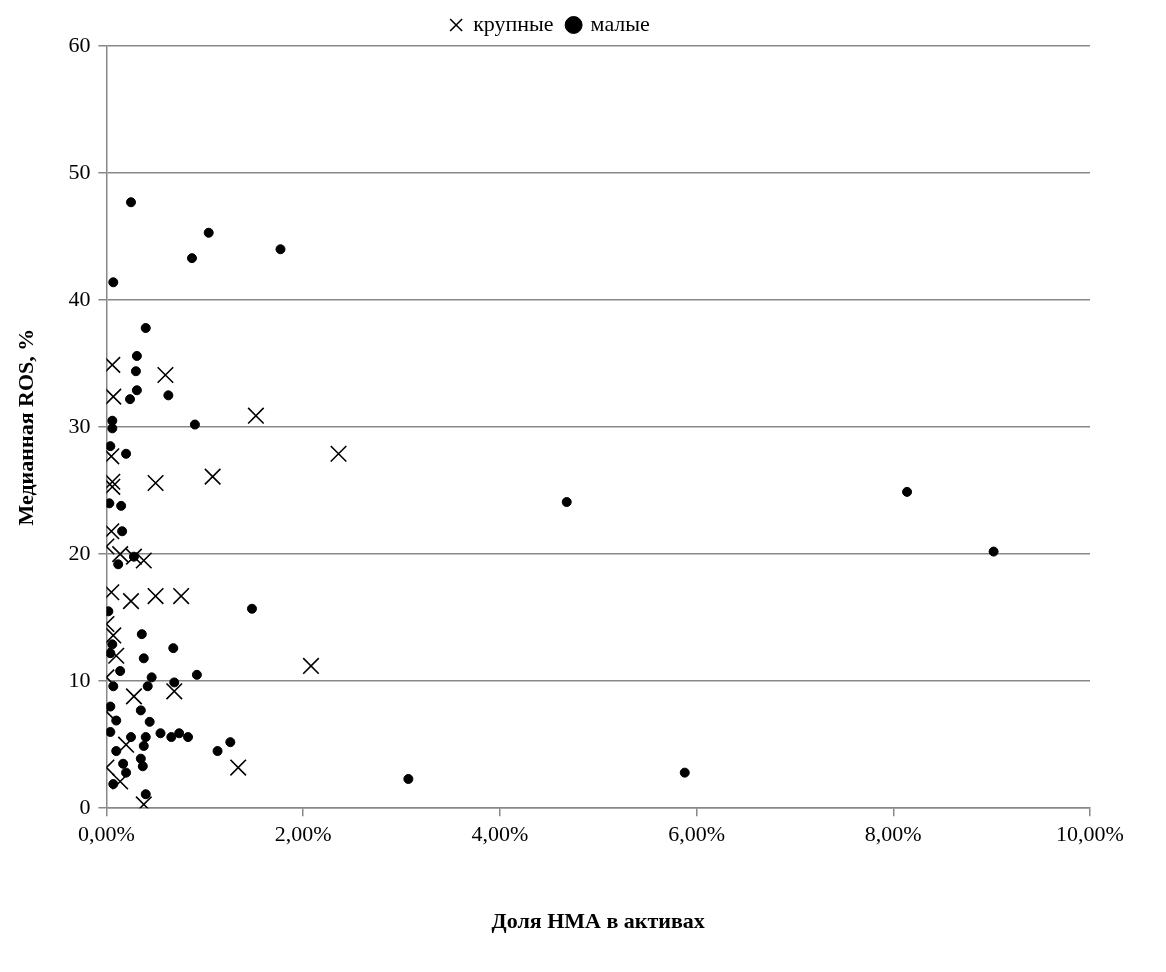 The image size is (1166, 972). Describe the element at coordinates (893, 834) in the screenshot. I see `x-tick-label: 8,00%` at that location.